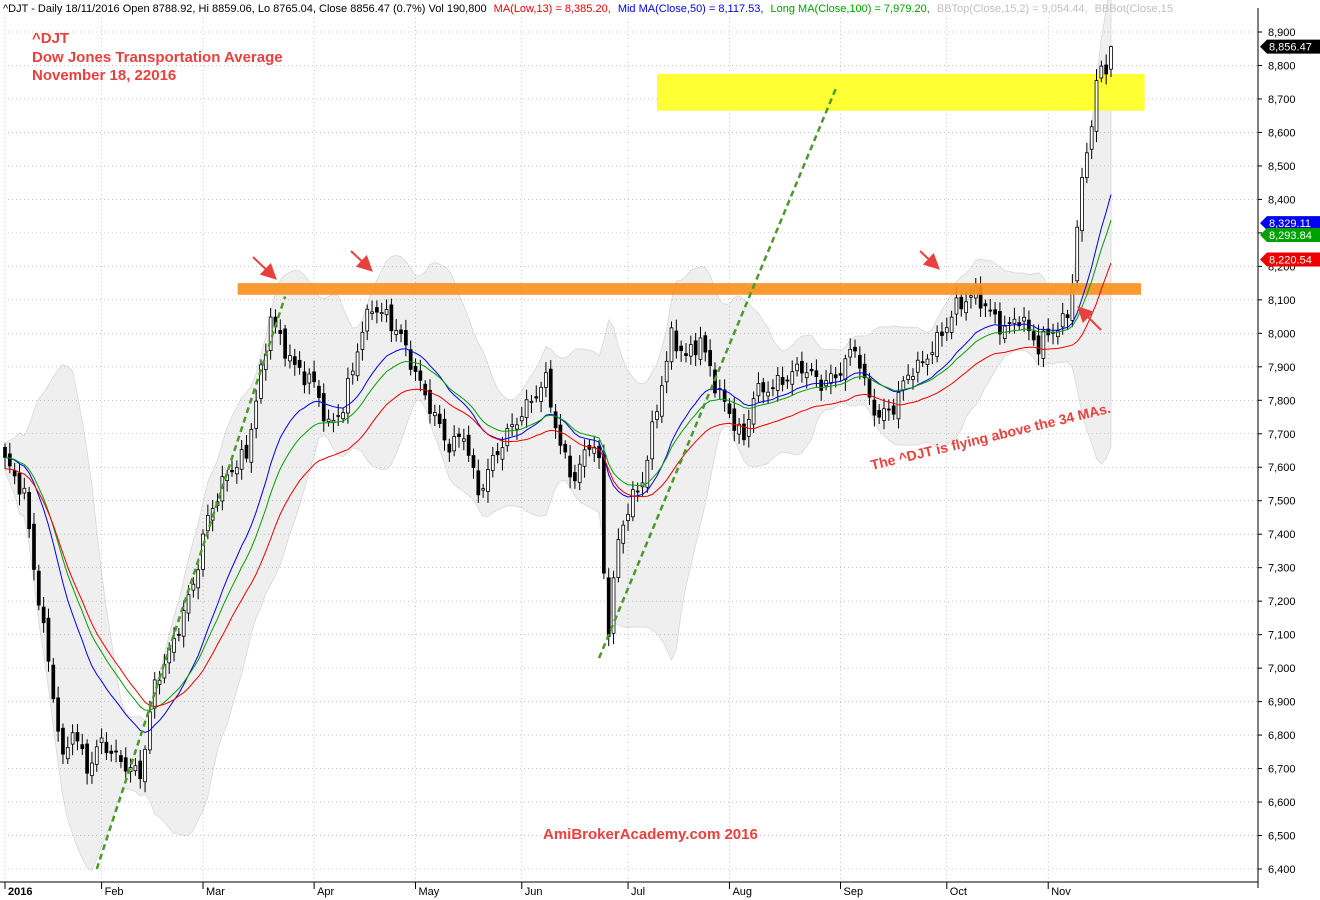 This screenshot has height=900, width=1320. I want to click on y-tick-label: 6,500, so click(1282, 837).